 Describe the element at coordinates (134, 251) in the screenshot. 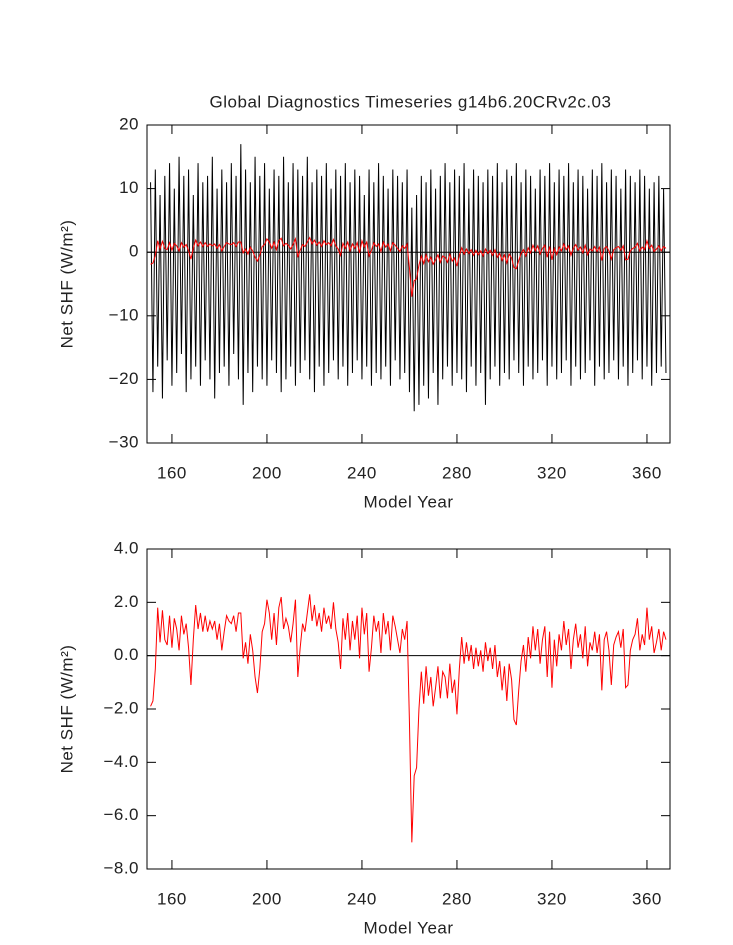

I see `y-tick-label: 0` at that location.